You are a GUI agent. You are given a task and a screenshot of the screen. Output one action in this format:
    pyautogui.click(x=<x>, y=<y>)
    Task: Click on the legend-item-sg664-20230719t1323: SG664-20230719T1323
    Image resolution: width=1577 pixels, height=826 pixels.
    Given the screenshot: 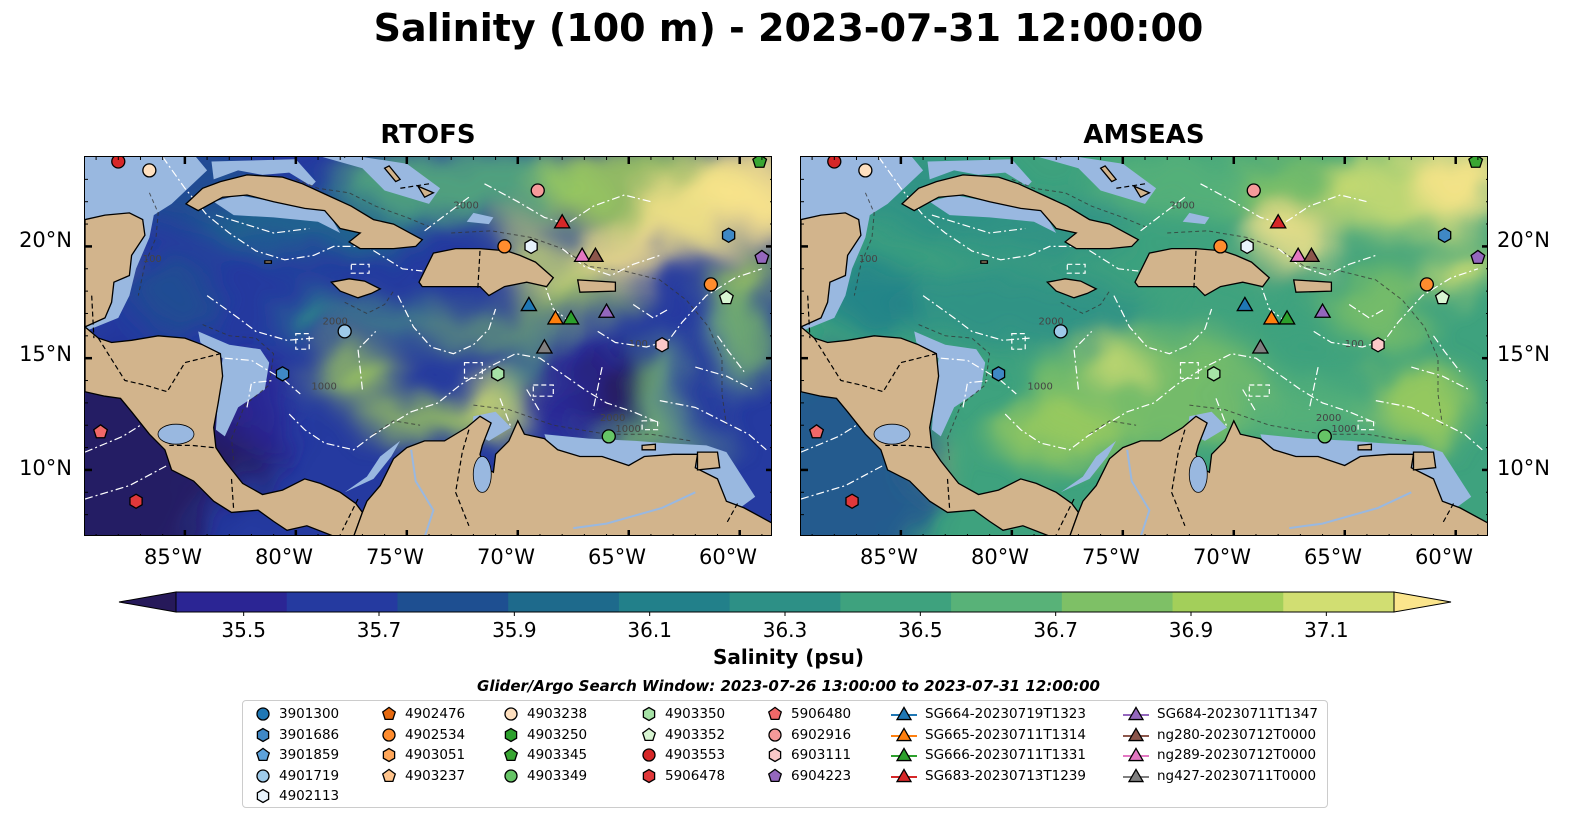 What is the action you would take?
    pyautogui.click(x=988, y=714)
    